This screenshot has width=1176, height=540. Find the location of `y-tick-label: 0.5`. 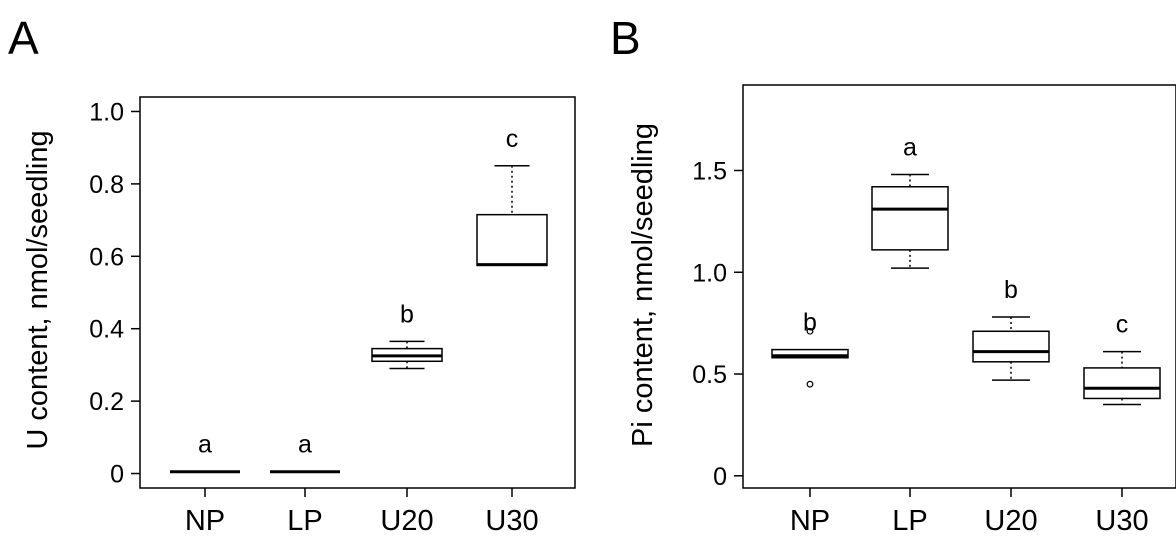

y-tick-label: 0.5 is located at coordinates (709, 375).